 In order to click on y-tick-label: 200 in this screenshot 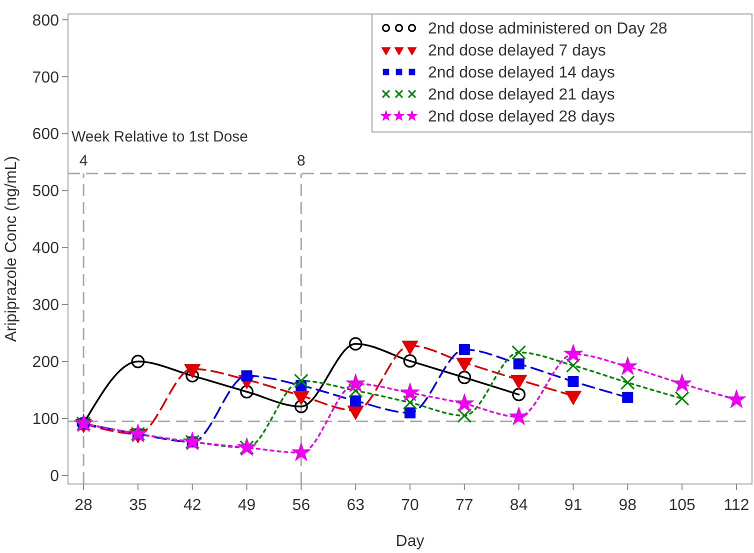, I will do `click(46, 363)`.